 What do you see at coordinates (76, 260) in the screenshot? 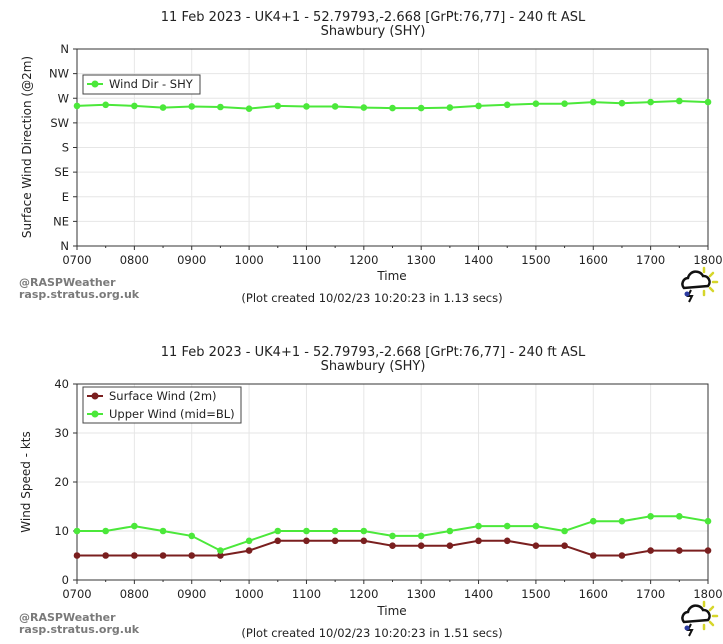
I see `x-tick-label: 0700` at bounding box center [76, 260].